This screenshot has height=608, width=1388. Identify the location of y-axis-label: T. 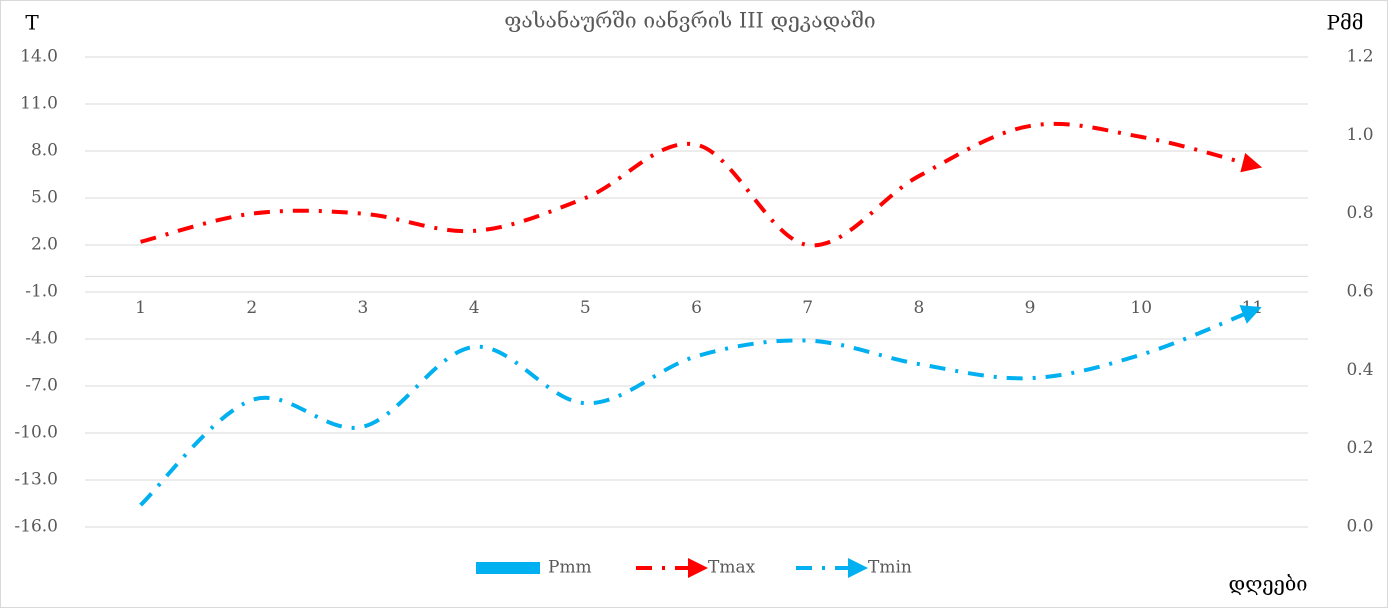
(32, 23).